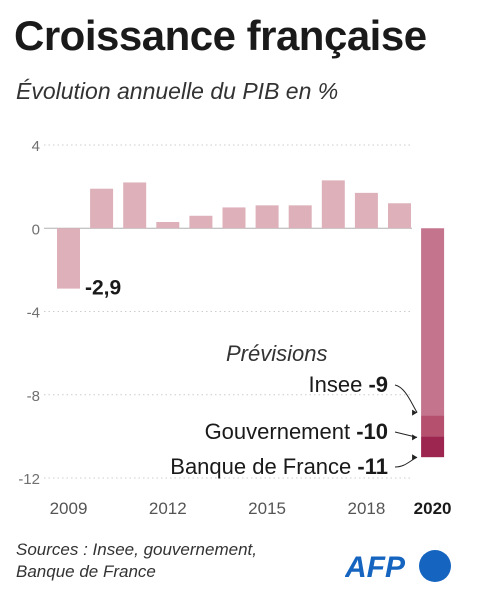 The height and width of the screenshot is (597, 480). What do you see at coordinates (234, 218) in the screenshot?
I see `bar-2014` at bounding box center [234, 218].